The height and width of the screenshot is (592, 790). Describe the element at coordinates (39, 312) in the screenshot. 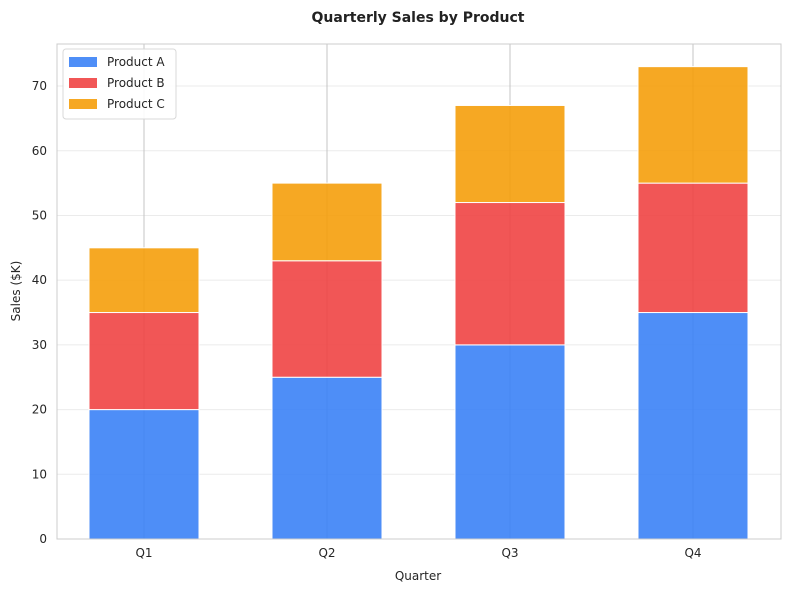

I see `y-axis-ticks: 0 10 20 30 40 50 60 70` at that location.